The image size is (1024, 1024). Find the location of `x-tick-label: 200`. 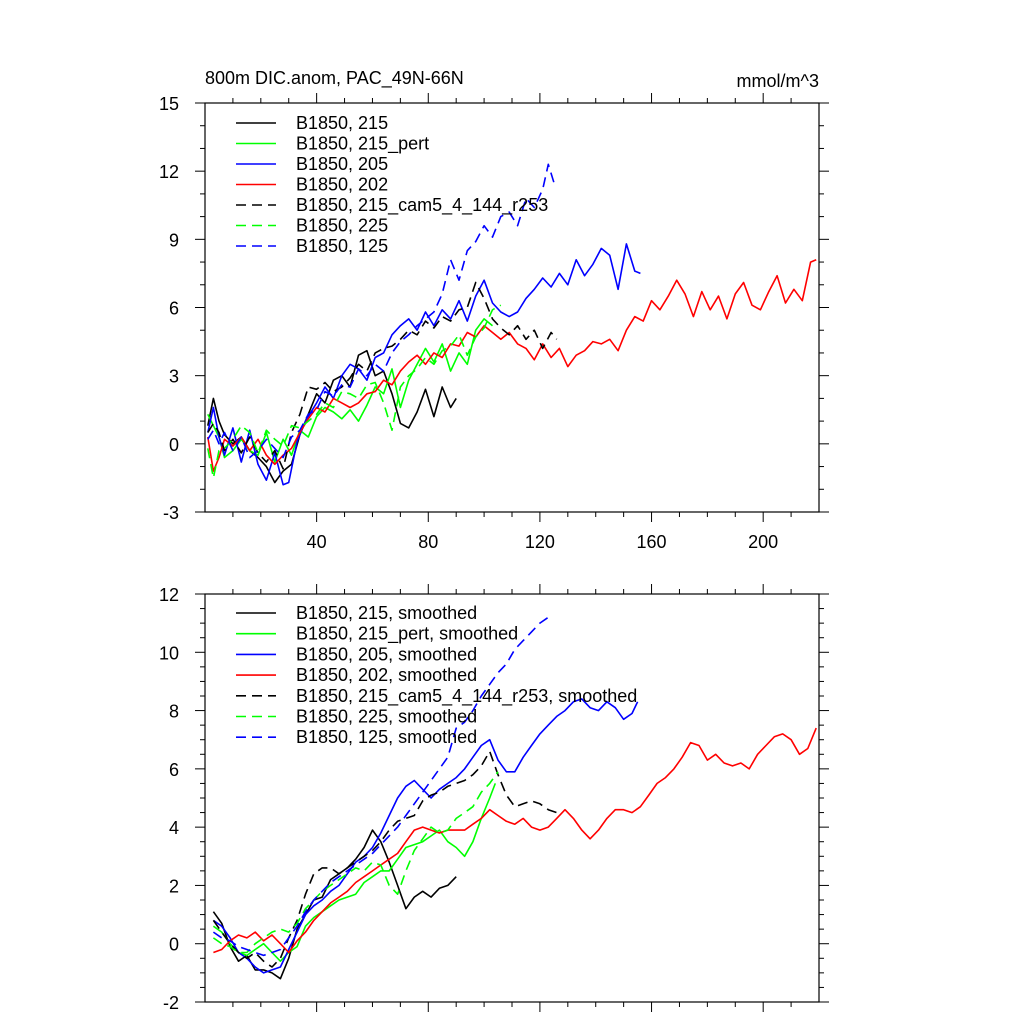

x-tick-label: 200 is located at coordinates (763, 542).